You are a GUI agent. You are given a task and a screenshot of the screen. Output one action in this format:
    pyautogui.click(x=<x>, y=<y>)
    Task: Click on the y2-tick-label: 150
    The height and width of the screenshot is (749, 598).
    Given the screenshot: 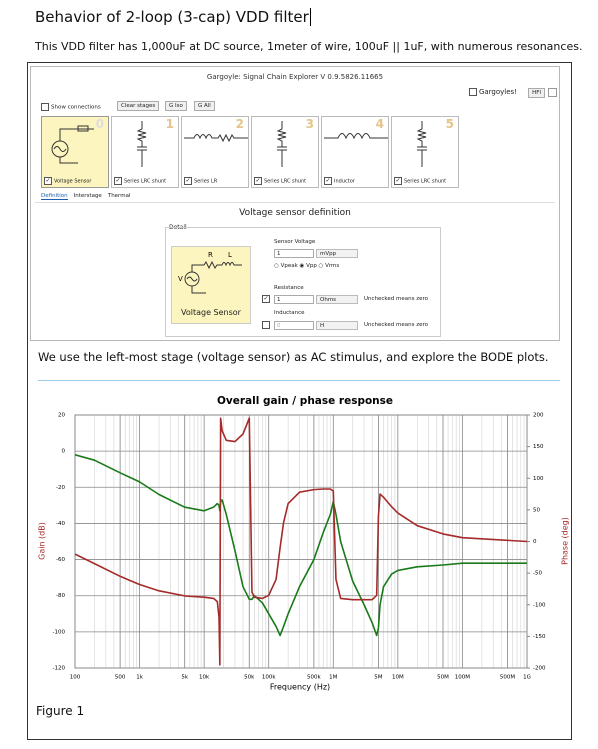 What is the action you would take?
    pyautogui.click(x=538, y=447)
    